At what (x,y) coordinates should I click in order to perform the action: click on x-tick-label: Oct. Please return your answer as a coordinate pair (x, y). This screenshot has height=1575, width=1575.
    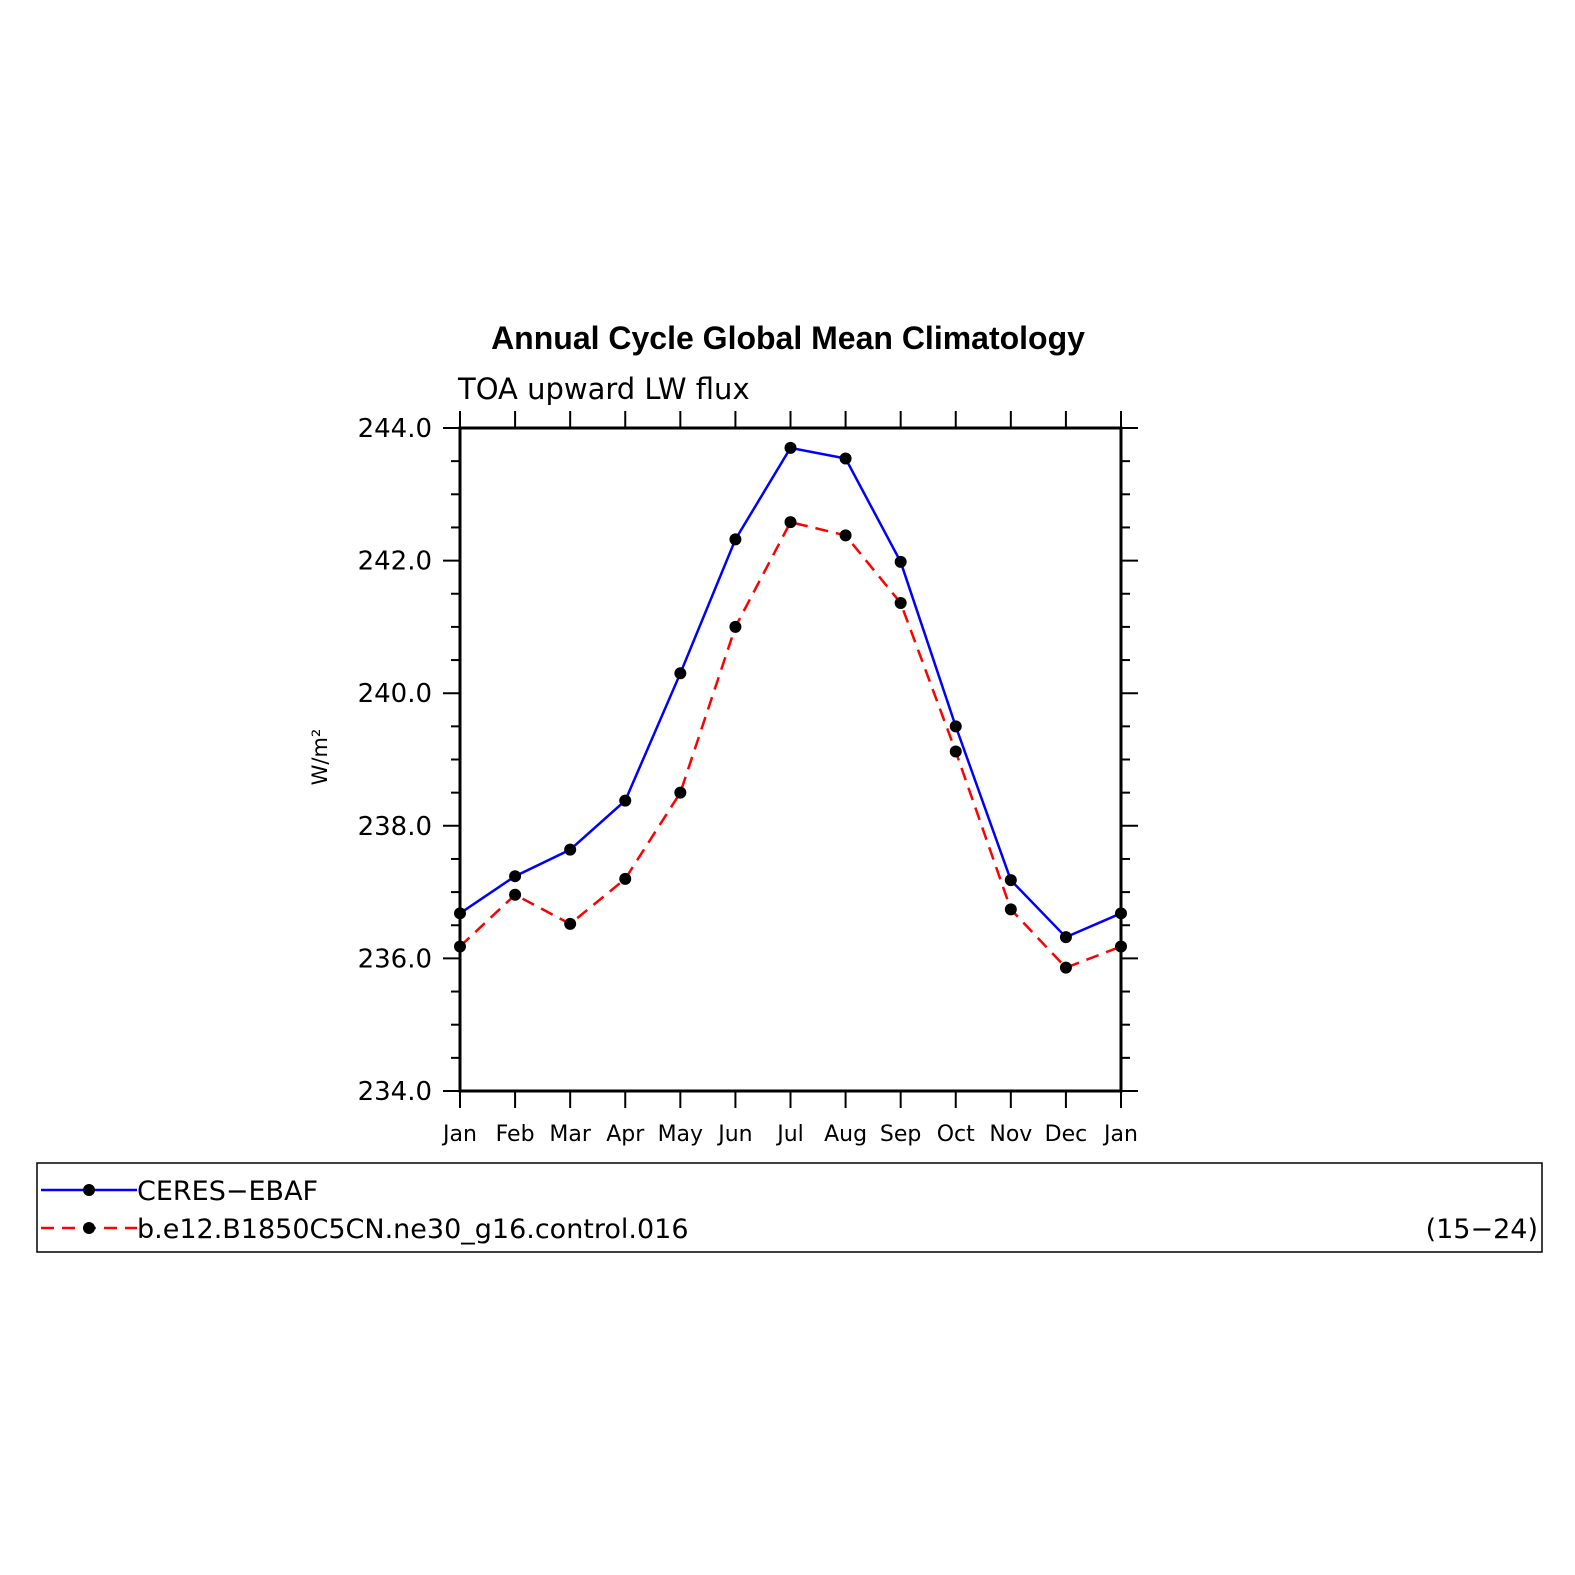
    Looking at the image, I should click on (956, 1134).